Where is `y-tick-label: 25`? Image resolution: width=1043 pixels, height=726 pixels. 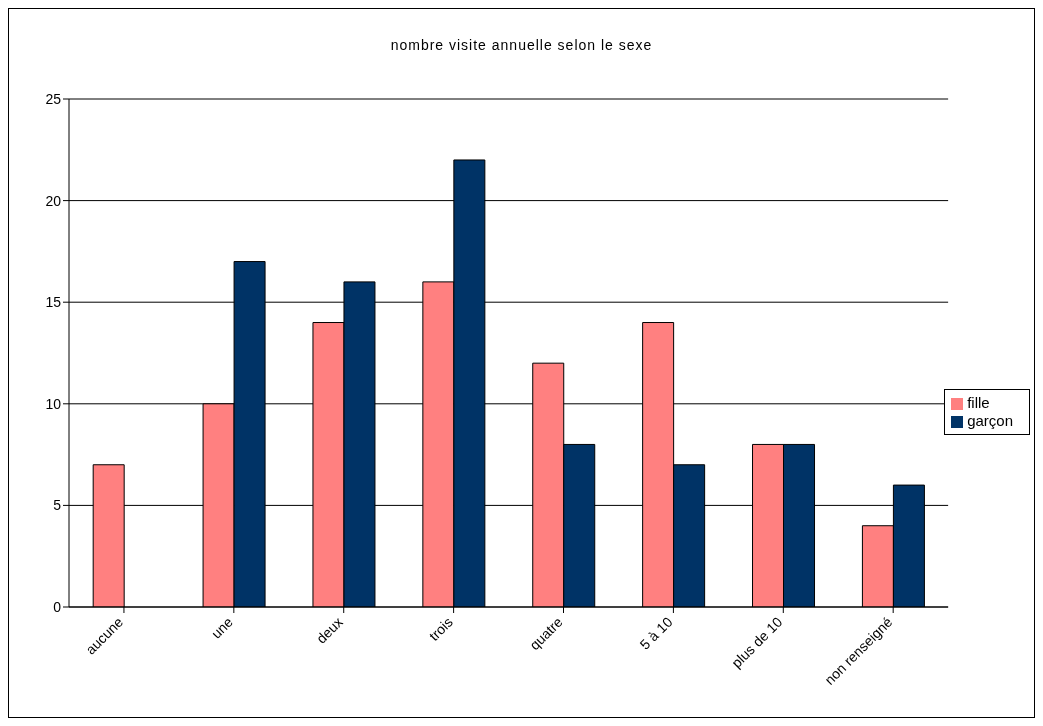 y-tick-label: 25 is located at coordinates (53, 98).